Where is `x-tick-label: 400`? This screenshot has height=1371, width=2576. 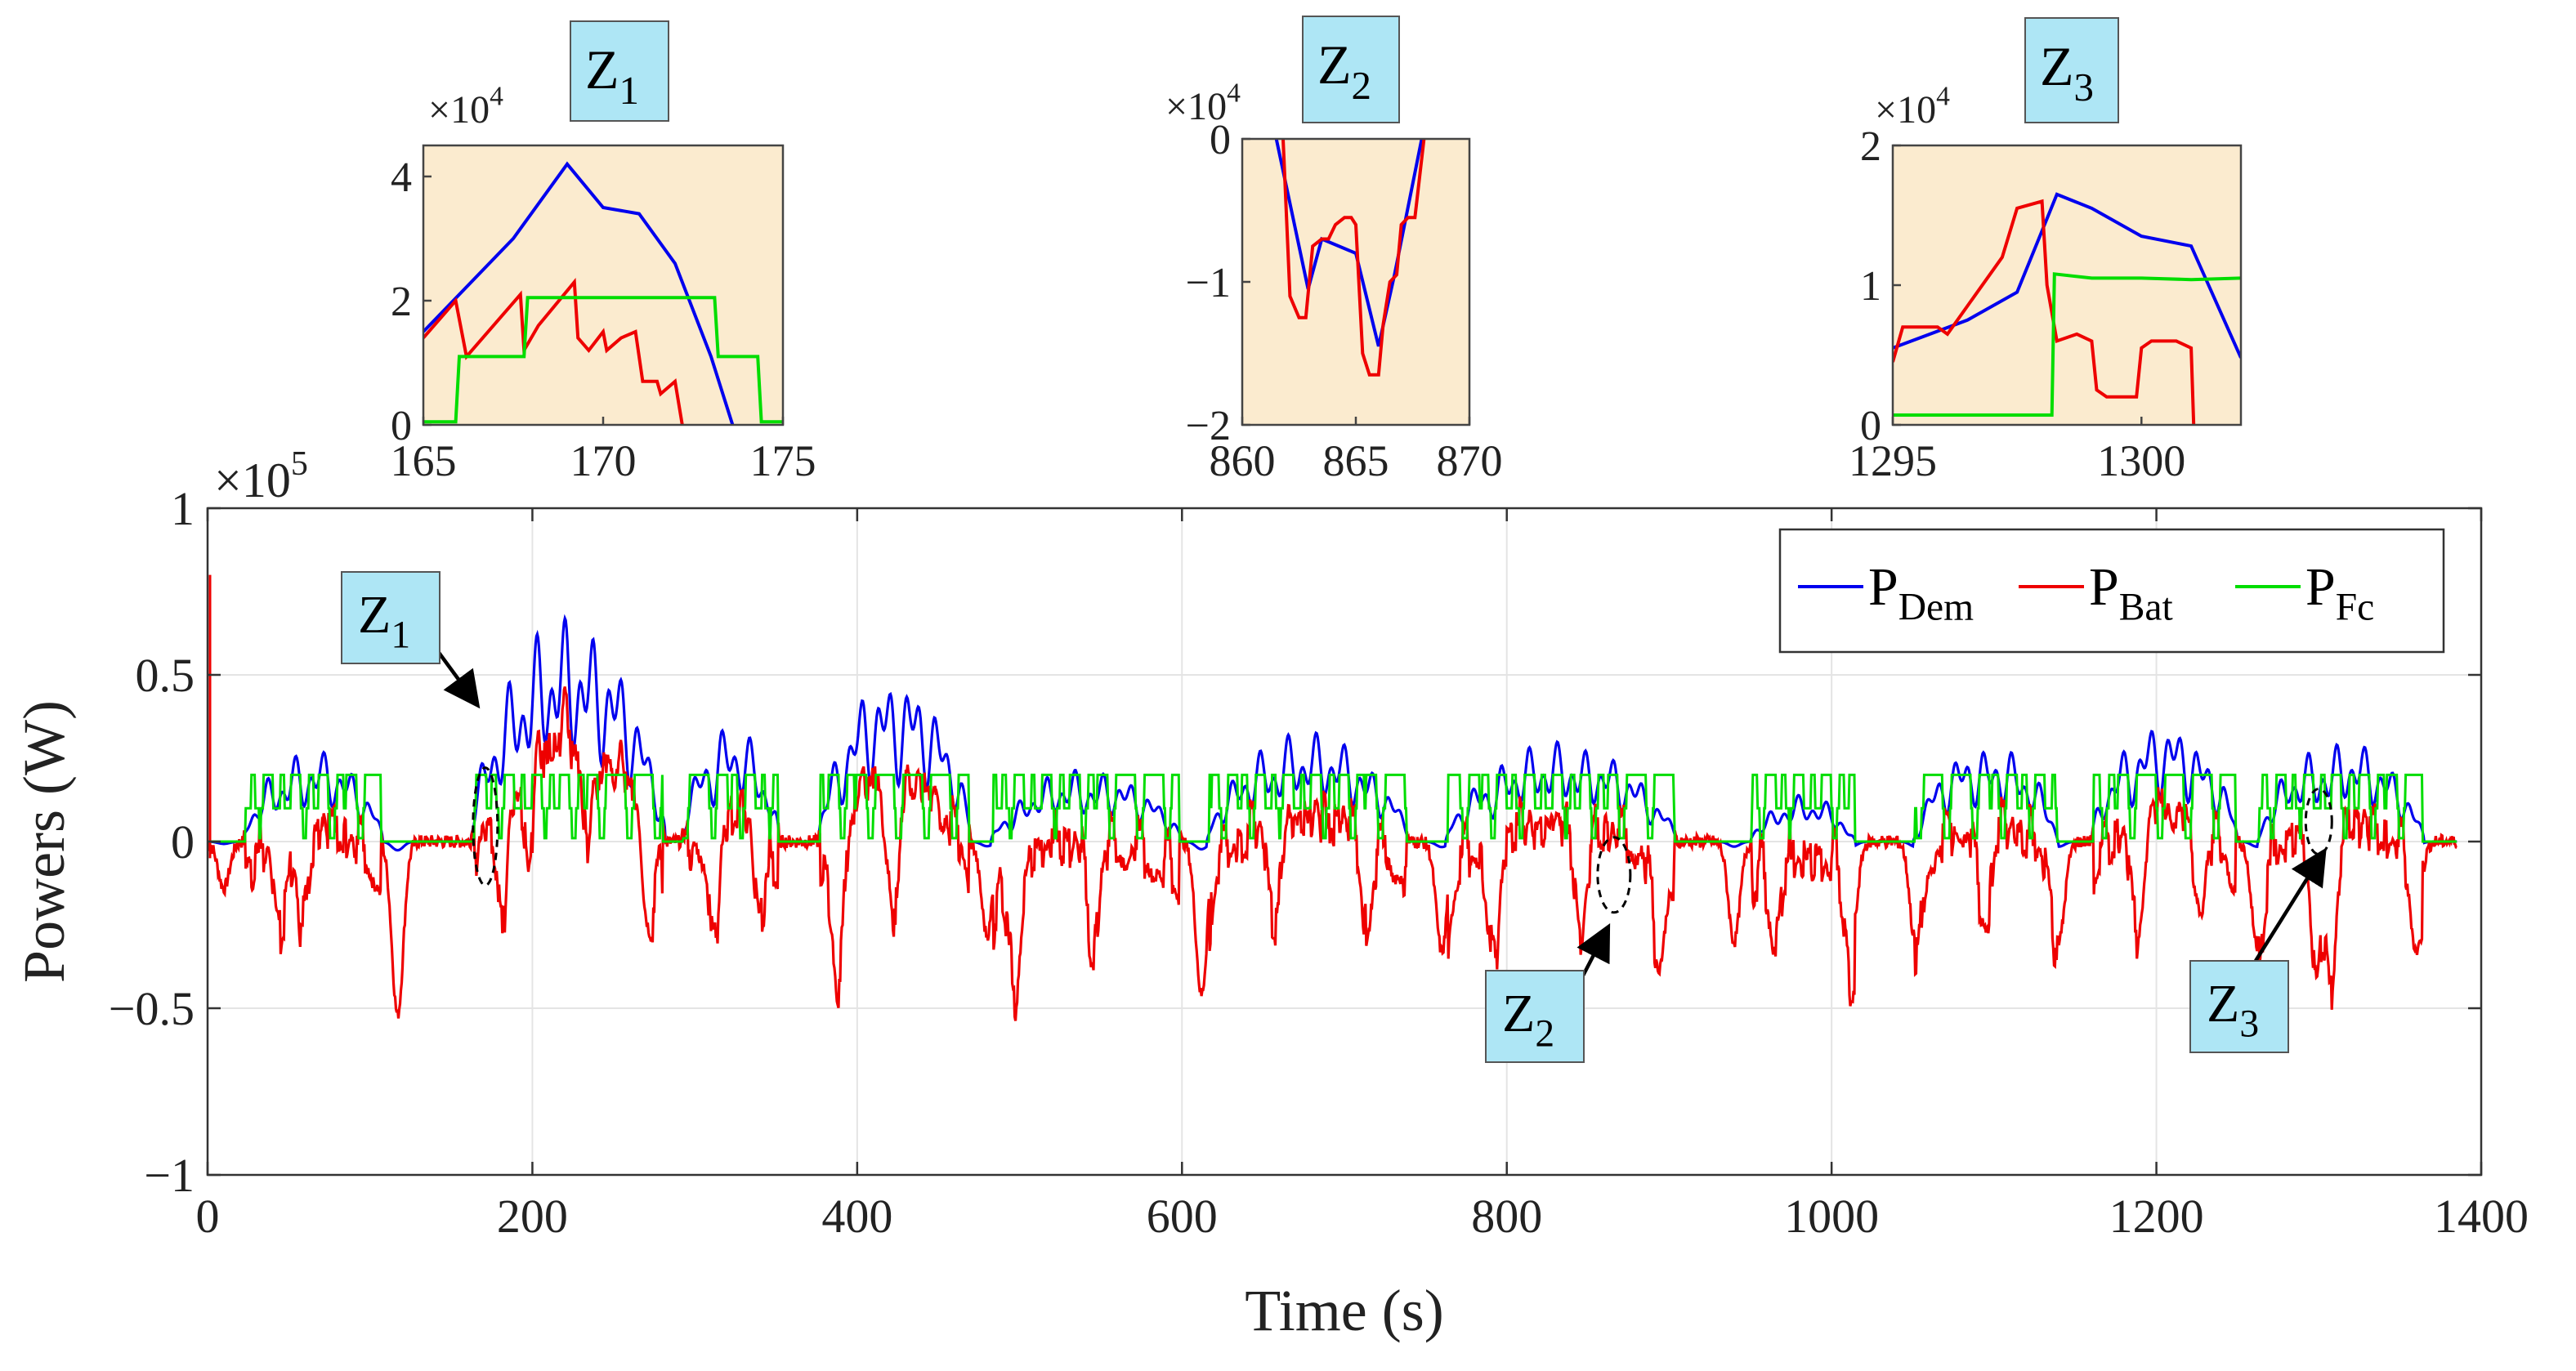 x-tick-label: 400 is located at coordinates (856, 1216).